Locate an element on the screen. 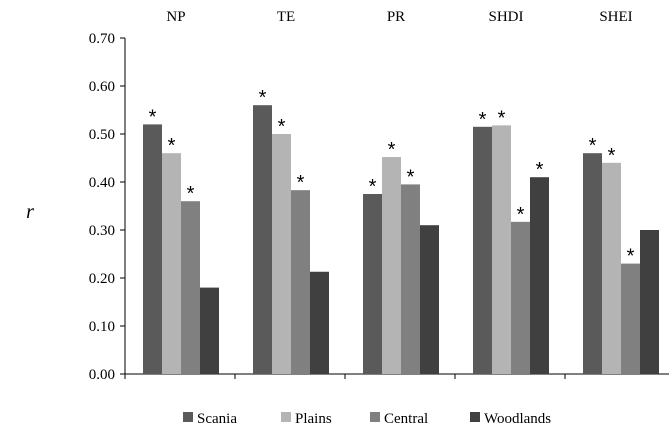  category-label: SHDI is located at coordinates (505, 17).